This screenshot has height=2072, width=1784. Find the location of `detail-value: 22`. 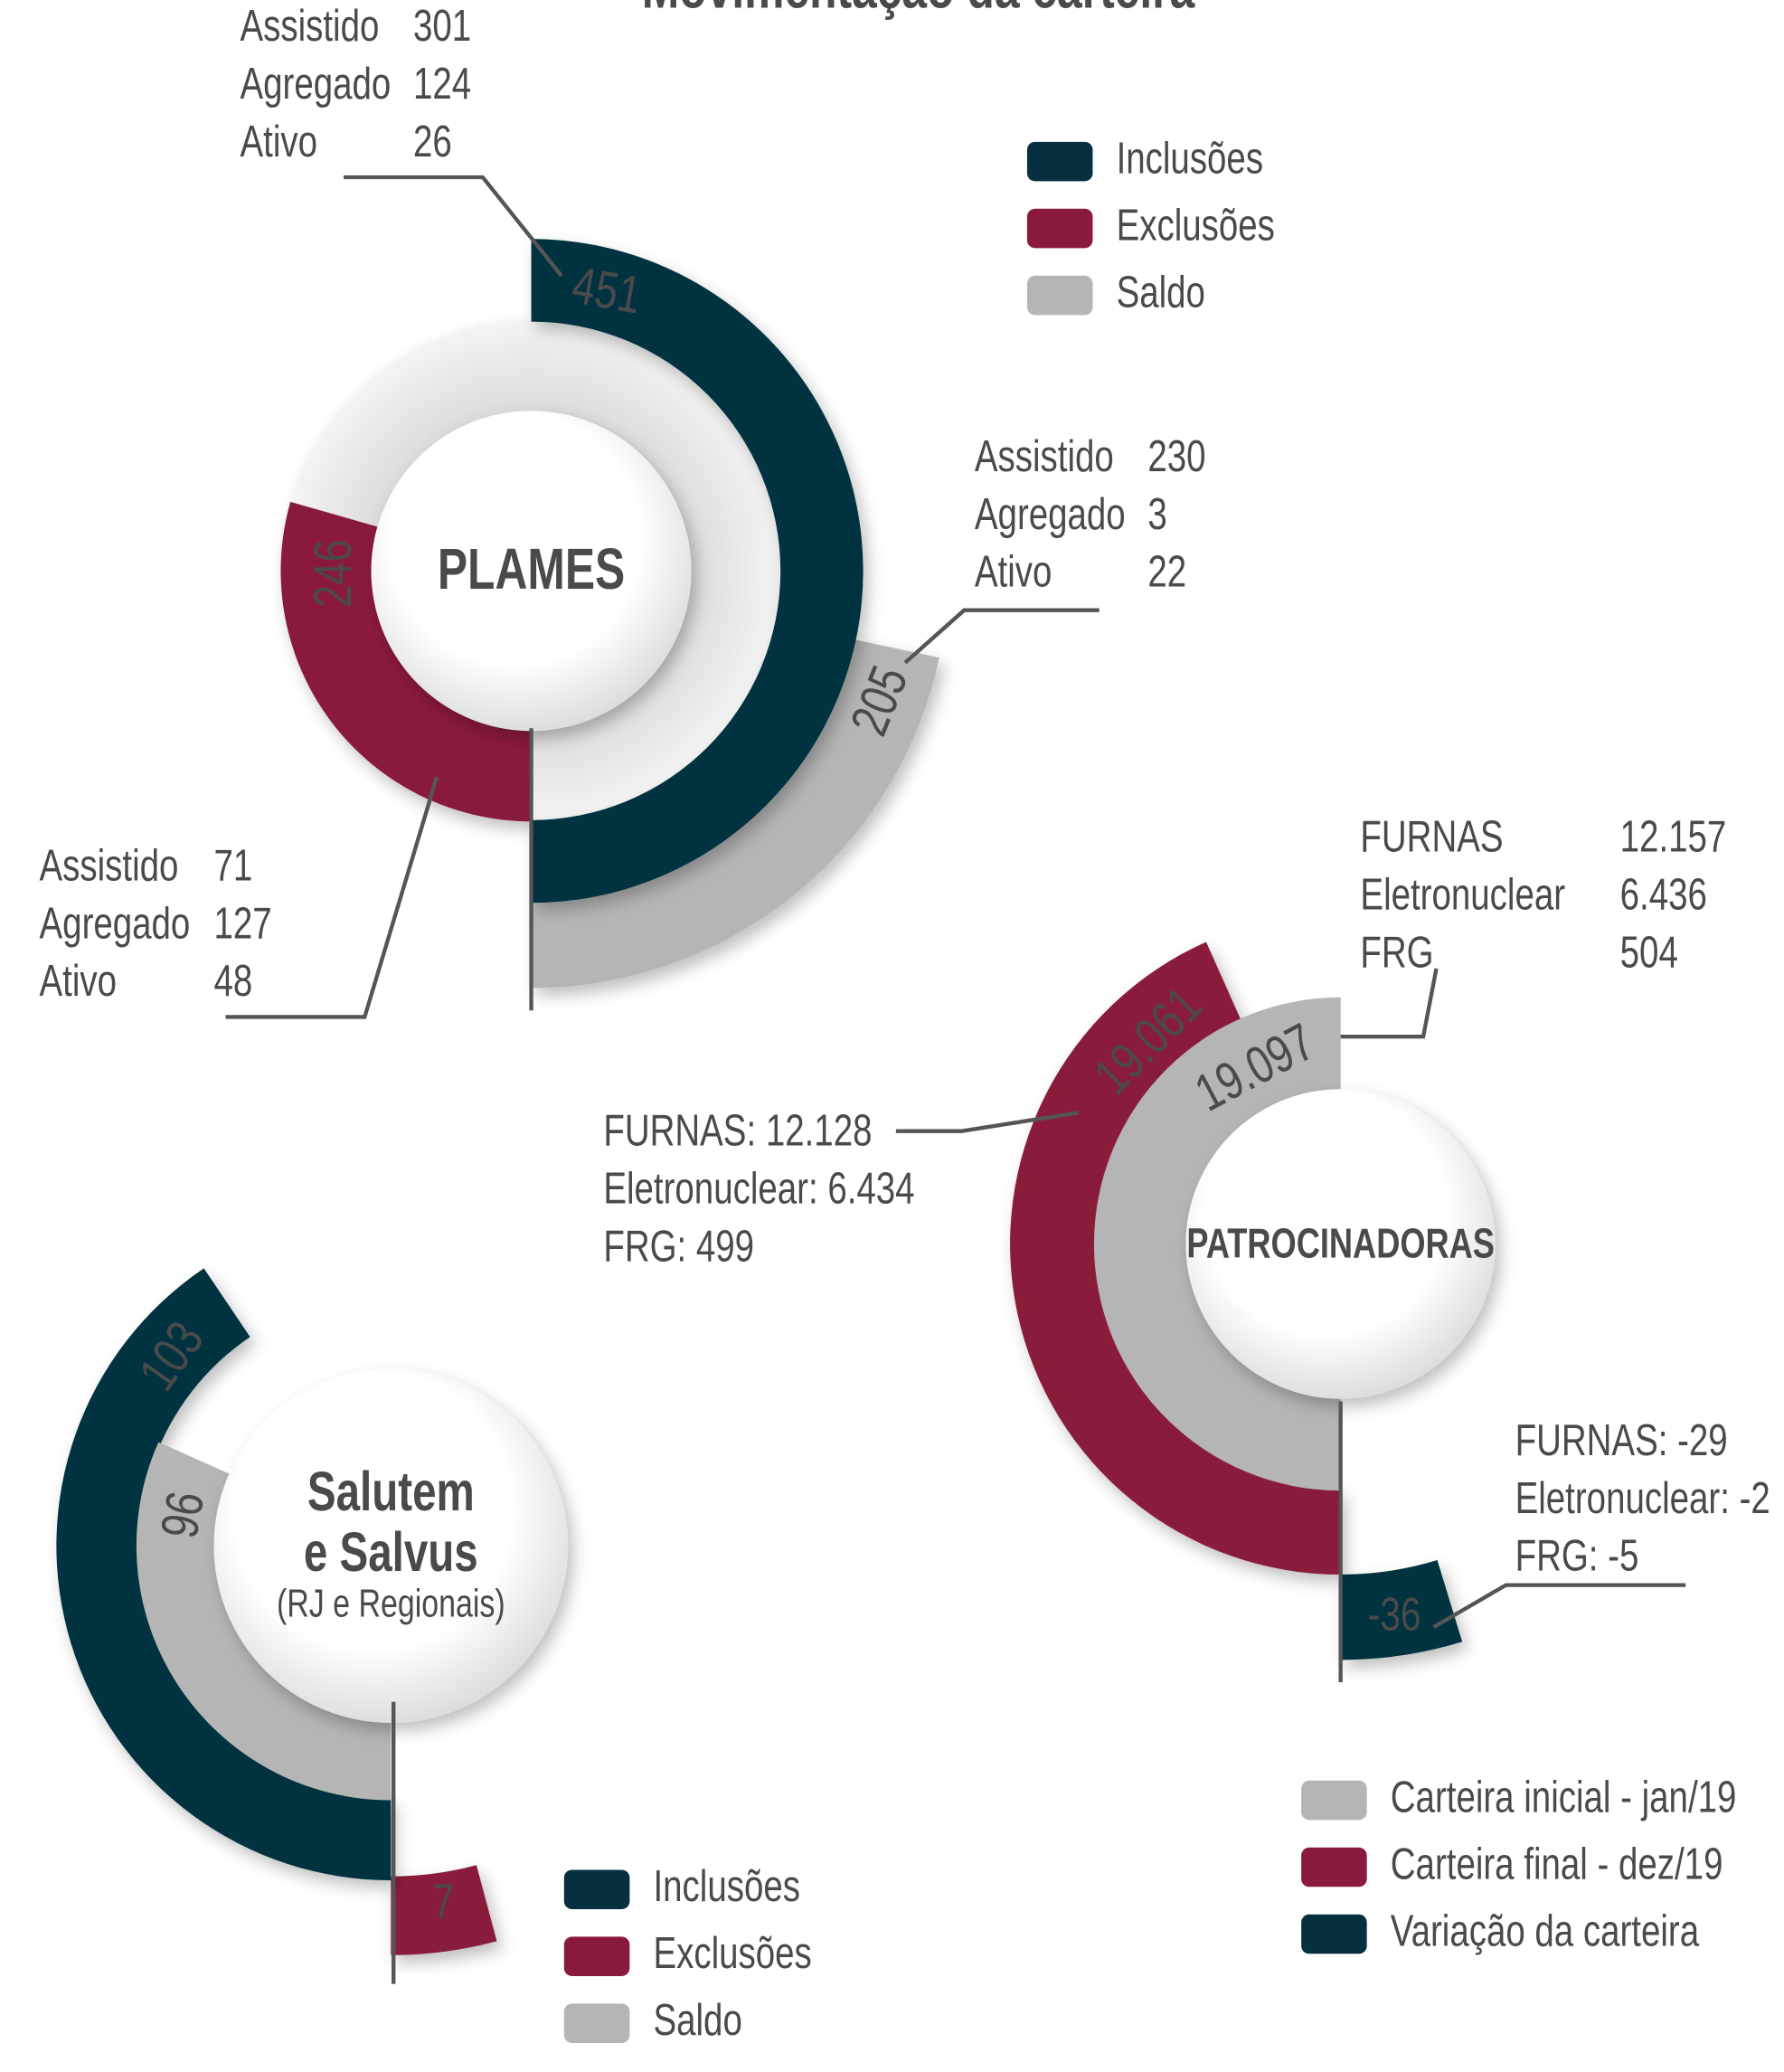

detail-value: 22 is located at coordinates (1166, 572).